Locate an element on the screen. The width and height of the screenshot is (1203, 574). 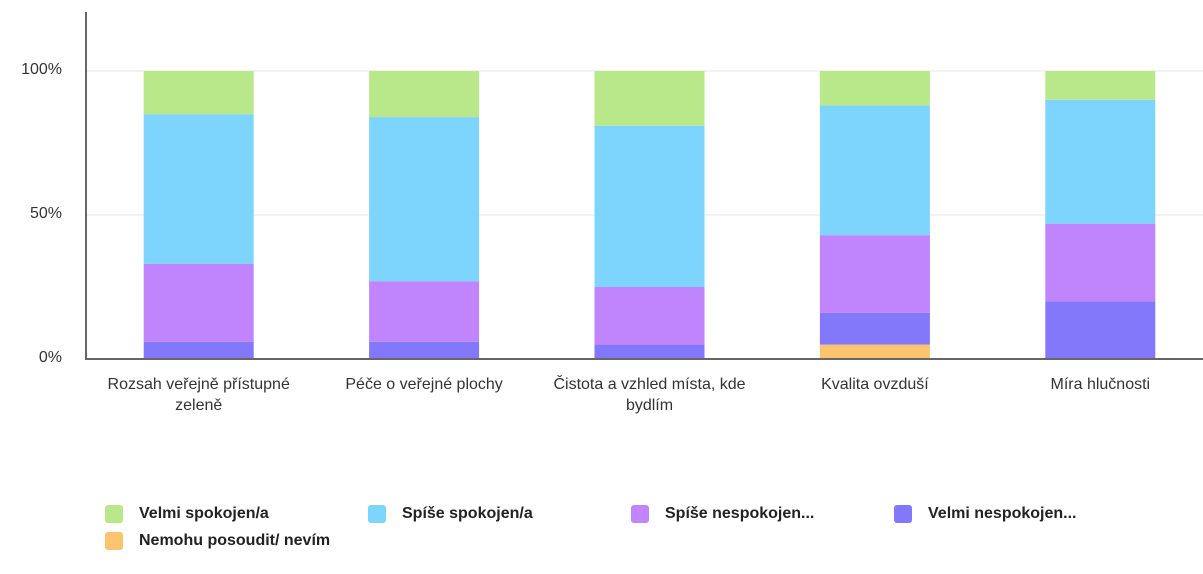
x-tick-label: Péče o veřejné plochy is located at coordinates (424, 384).